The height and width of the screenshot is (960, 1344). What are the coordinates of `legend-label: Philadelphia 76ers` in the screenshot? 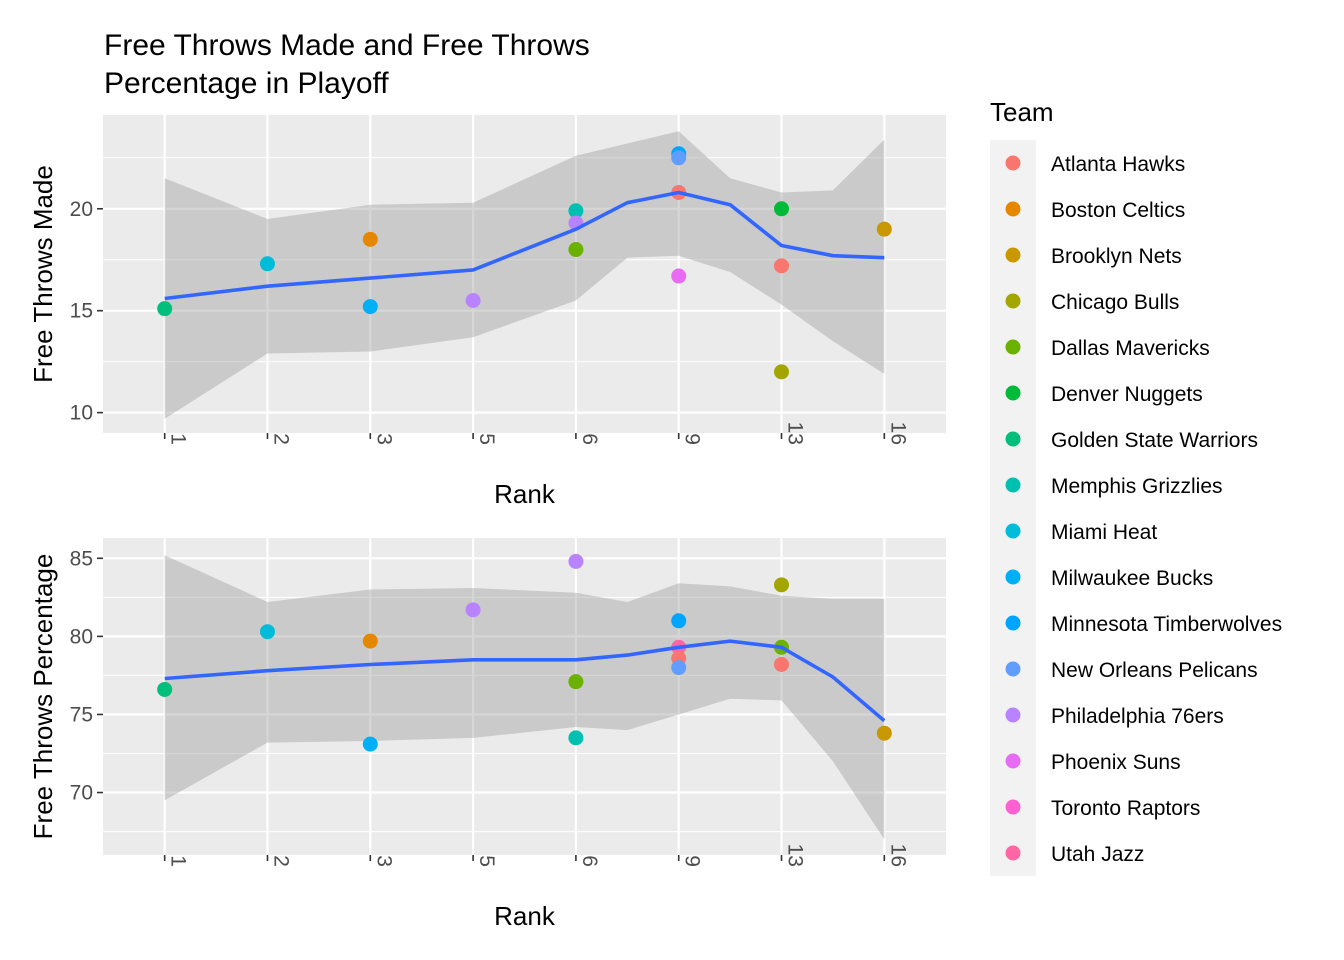 It's located at (1137, 716).